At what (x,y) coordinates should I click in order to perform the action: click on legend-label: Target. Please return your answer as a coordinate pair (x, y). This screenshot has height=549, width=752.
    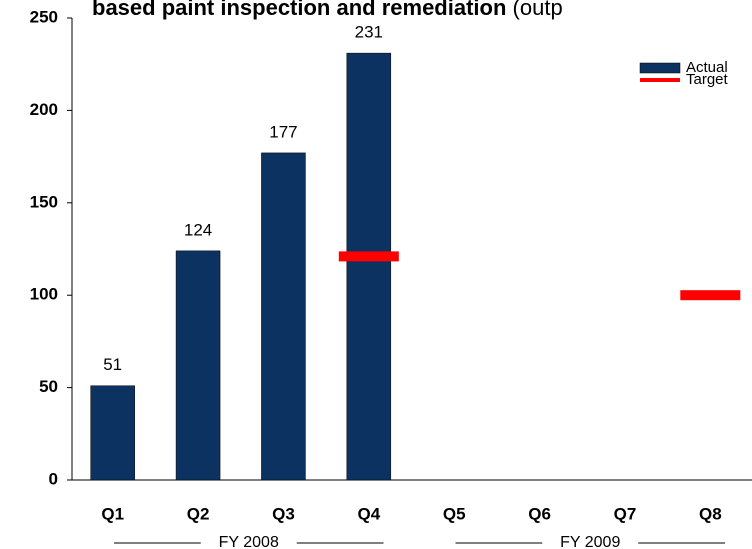
    Looking at the image, I should click on (707, 79).